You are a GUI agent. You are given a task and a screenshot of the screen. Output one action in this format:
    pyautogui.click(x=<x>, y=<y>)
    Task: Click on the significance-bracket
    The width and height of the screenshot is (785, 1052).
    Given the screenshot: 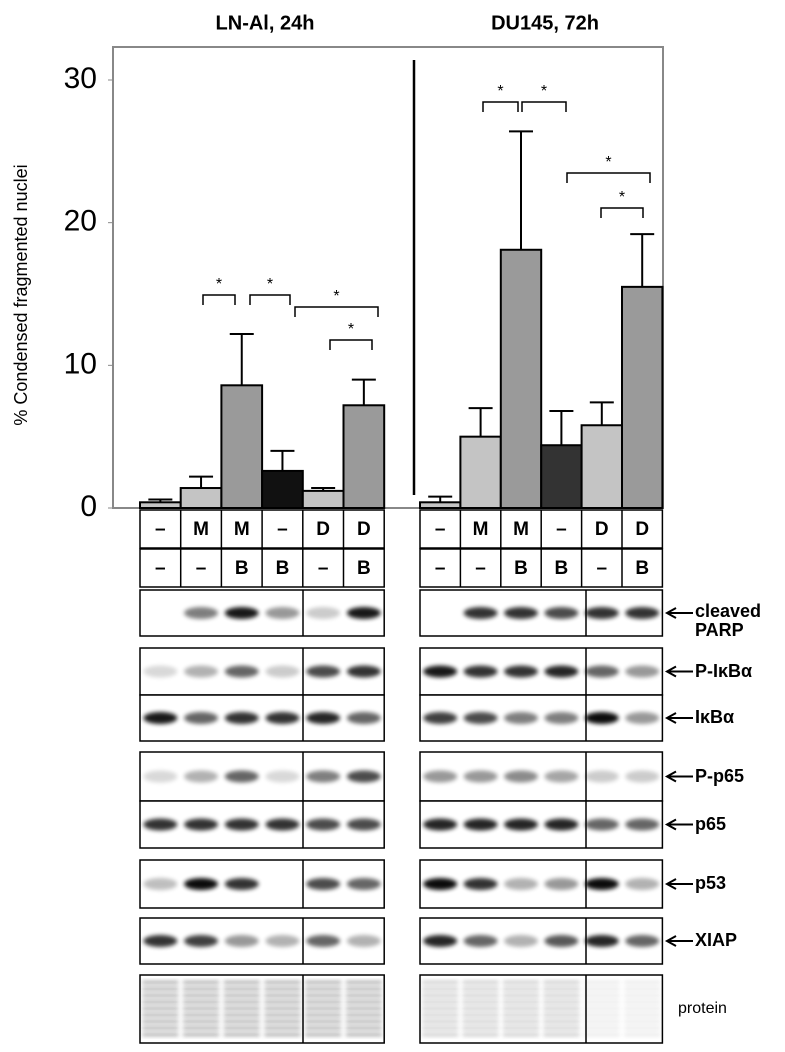 What is the action you would take?
    pyautogui.click(x=608, y=177)
    